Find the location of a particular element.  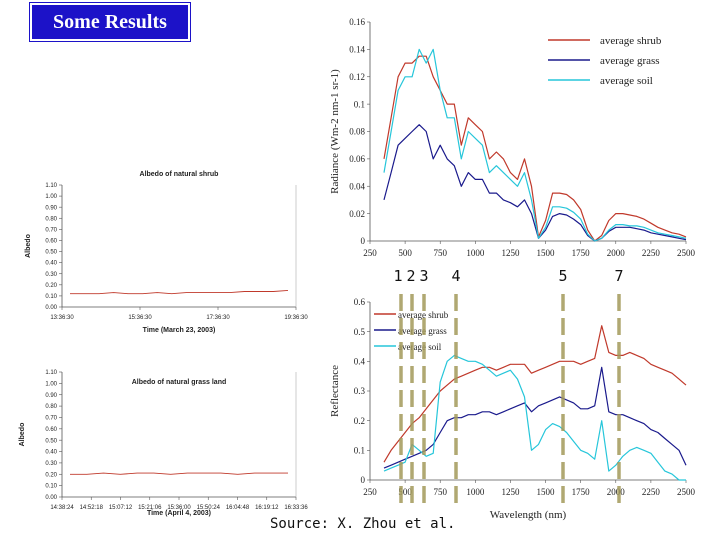

y-tick-label: 0.6 is located at coordinates (360, 302).